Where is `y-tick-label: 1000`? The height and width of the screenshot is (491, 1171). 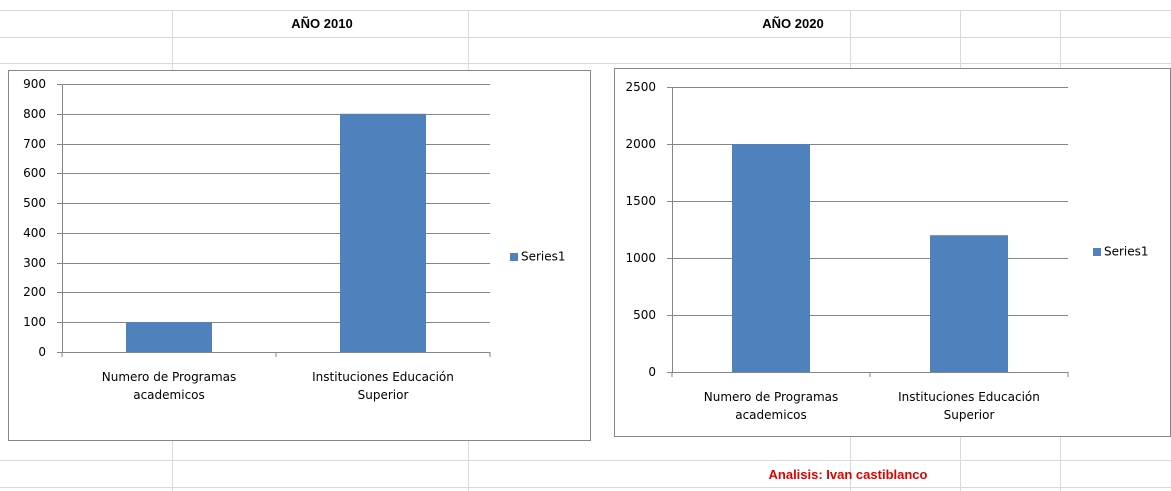
y-tick-label: 1000 is located at coordinates (640, 258).